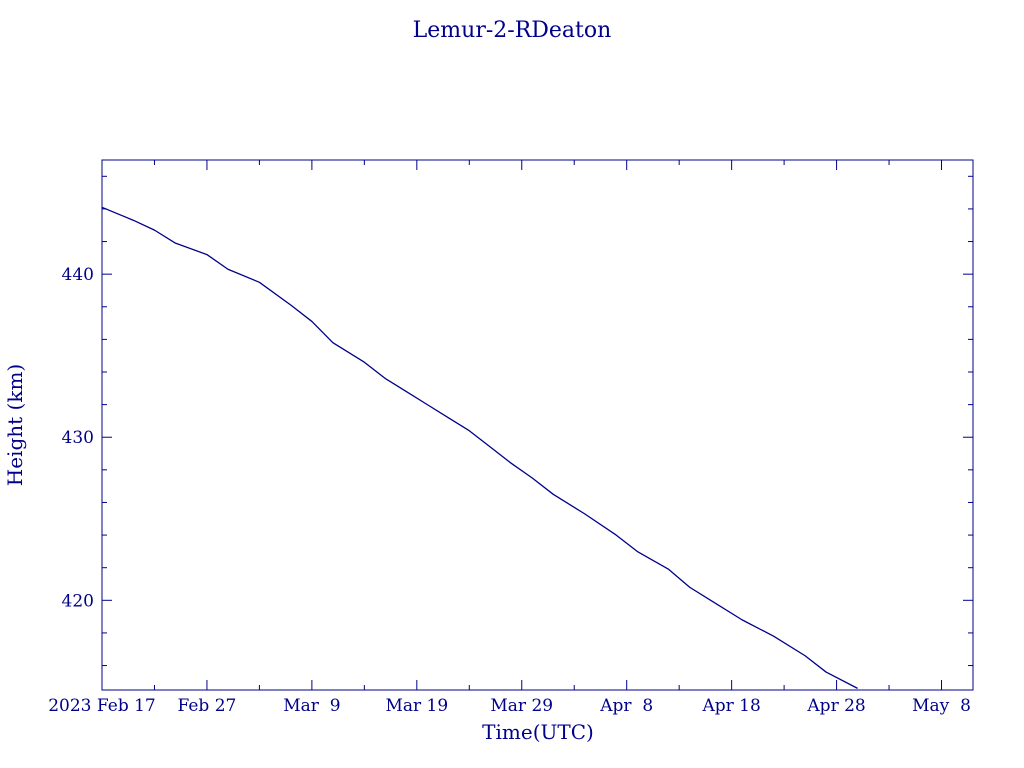 This screenshot has width=1024, height=768. Describe the element at coordinates (941, 706) in the screenshot. I see `x-tick-label: May 8` at that location.